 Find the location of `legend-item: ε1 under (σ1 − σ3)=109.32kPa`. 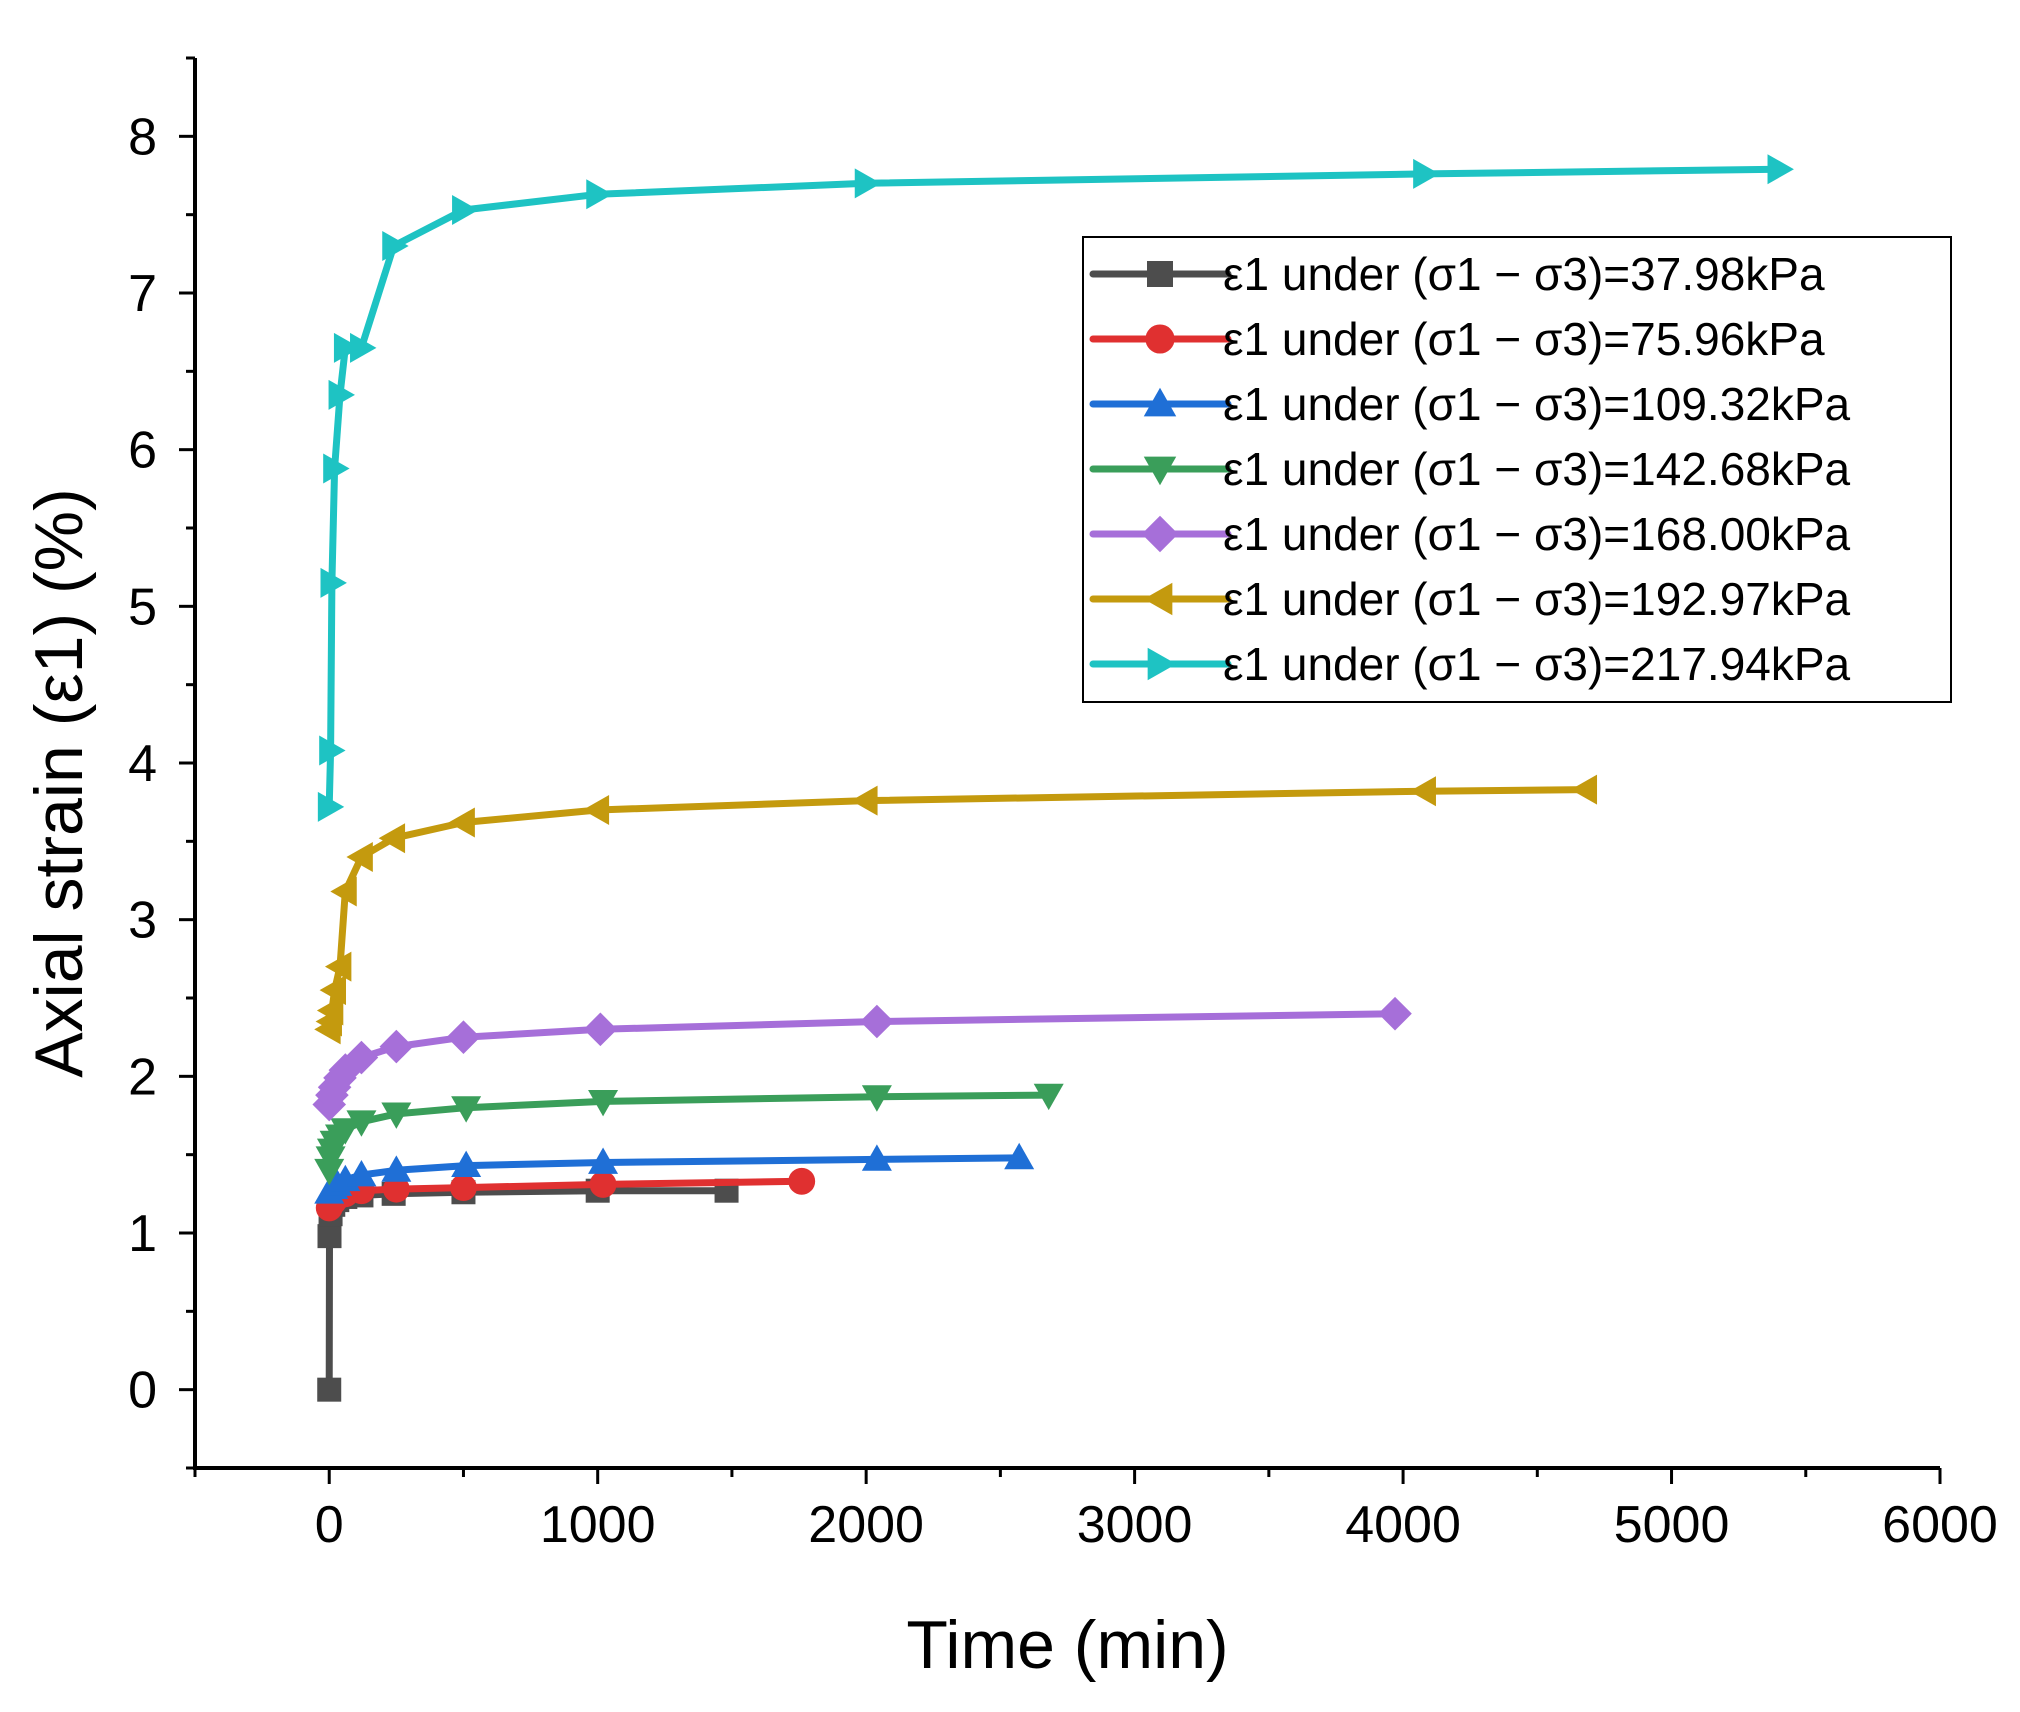

legend-item: ε1 under (σ1 − σ3)=109.32kPa is located at coordinates (1470, 404).